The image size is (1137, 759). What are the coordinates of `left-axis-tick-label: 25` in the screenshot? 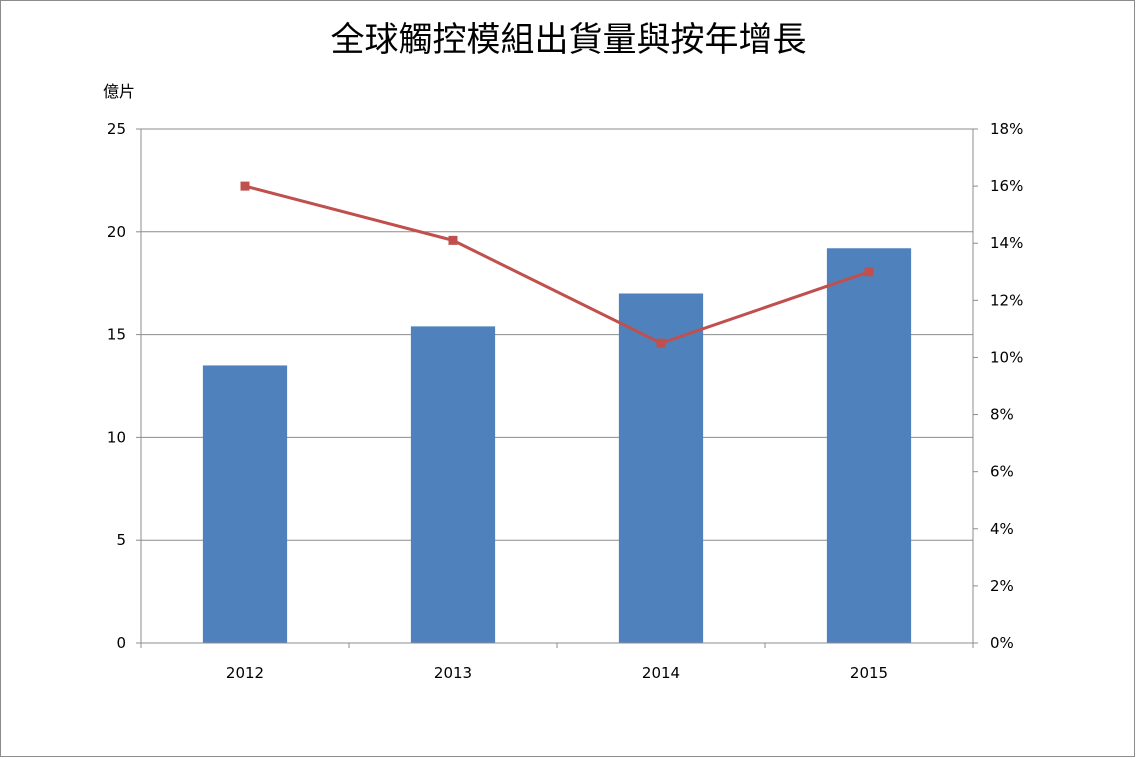 It's located at (116, 129).